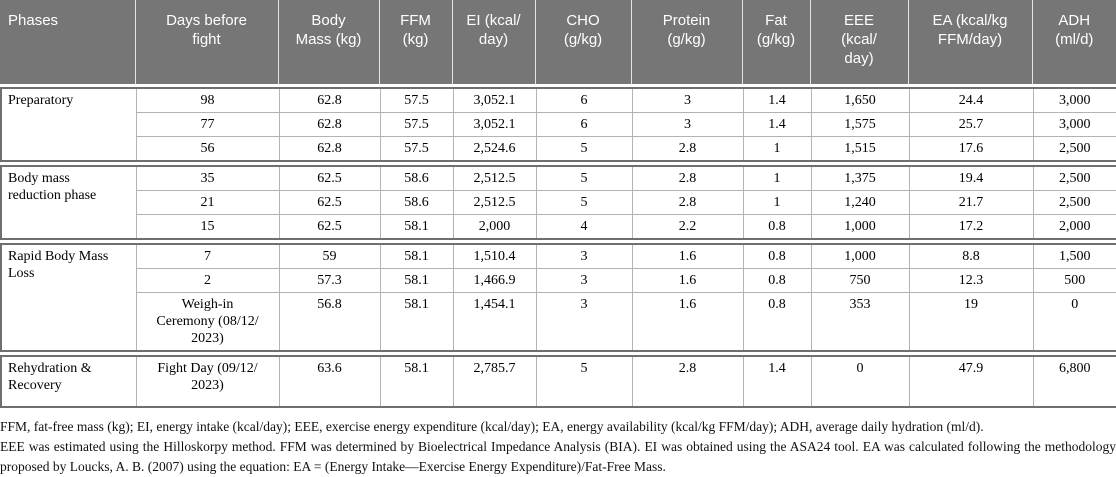 The height and width of the screenshot is (477, 1116). What do you see at coordinates (1074, 381) in the screenshot?
I see `cell-adh: 6,800` at bounding box center [1074, 381].